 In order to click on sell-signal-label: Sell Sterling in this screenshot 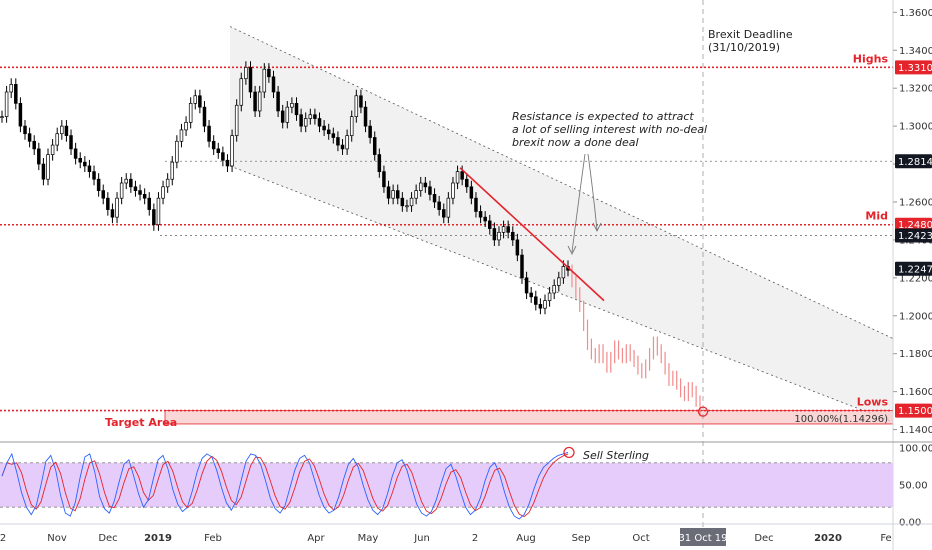, I will do `click(616, 455)`.